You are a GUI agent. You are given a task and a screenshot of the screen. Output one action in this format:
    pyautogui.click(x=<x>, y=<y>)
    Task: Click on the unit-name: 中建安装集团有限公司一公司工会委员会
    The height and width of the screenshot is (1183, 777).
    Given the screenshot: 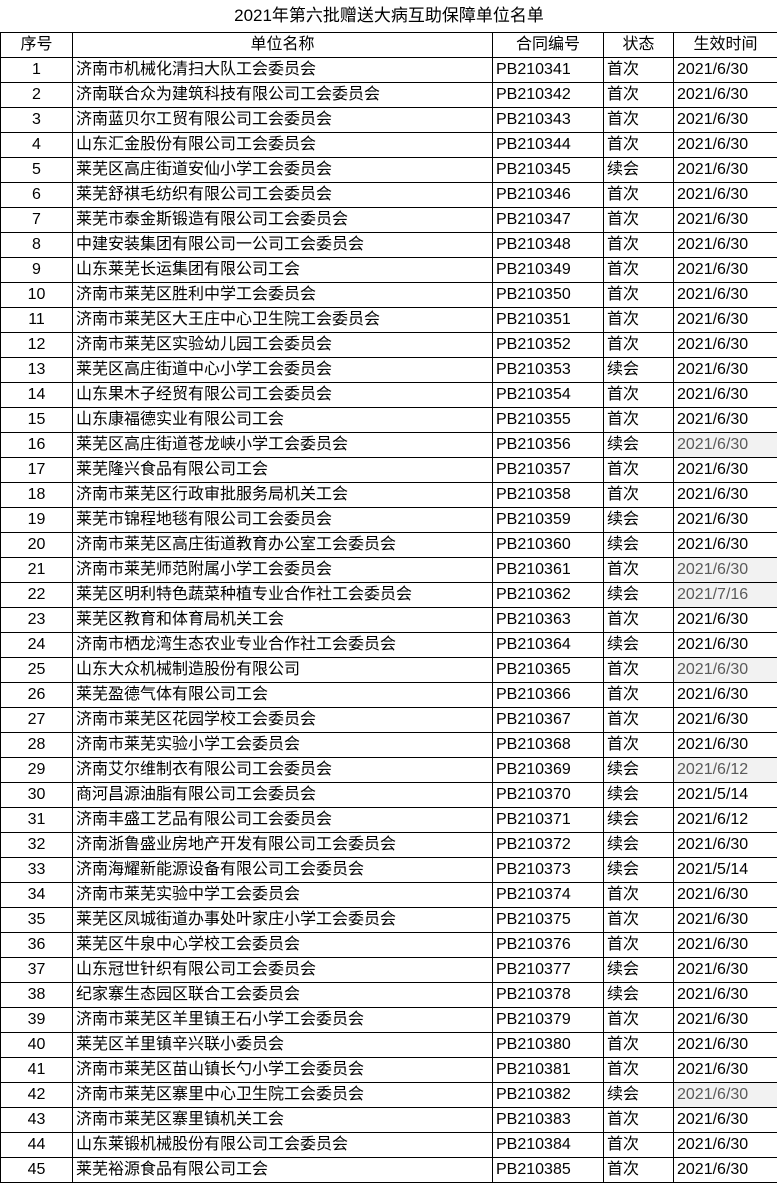 What is the action you would take?
    pyautogui.click(x=282, y=245)
    